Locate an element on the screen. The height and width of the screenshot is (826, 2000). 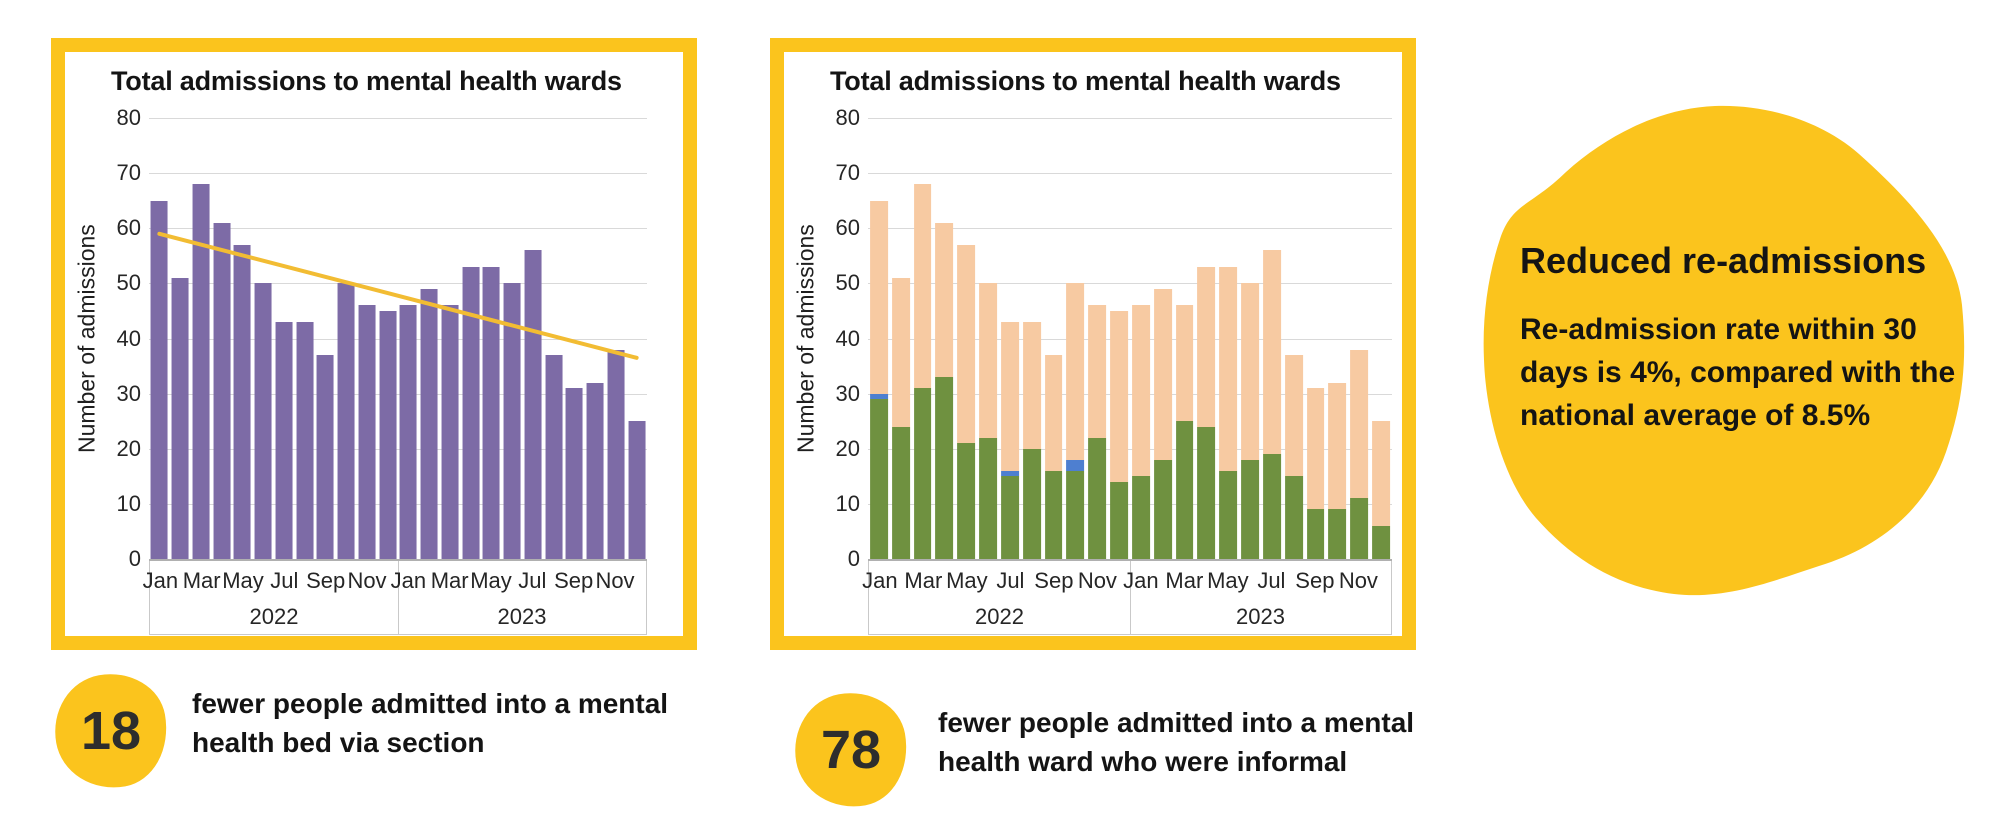
plot-area is located at coordinates (398, 339).